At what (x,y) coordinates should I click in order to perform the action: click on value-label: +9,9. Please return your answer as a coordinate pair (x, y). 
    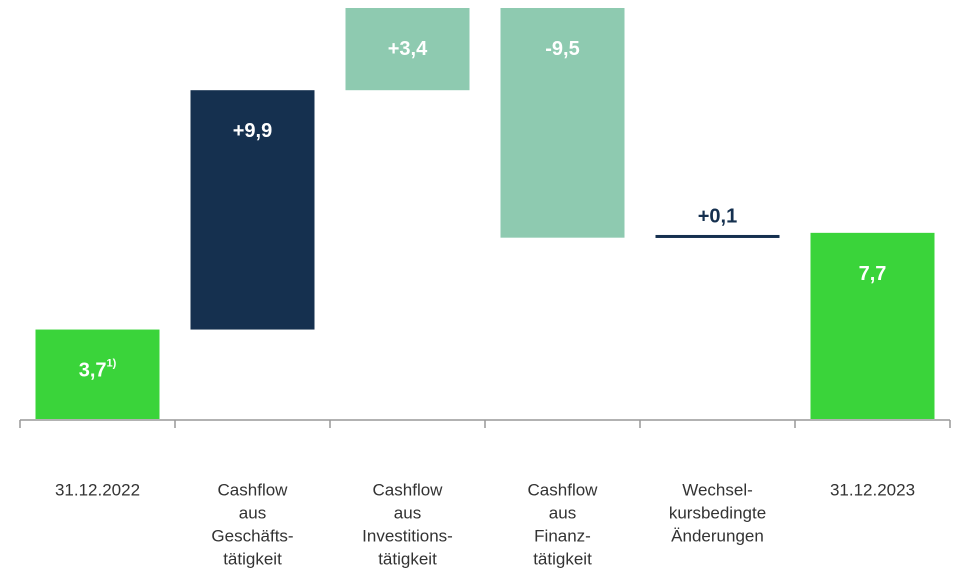
    Looking at the image, I should click on (252, 131).